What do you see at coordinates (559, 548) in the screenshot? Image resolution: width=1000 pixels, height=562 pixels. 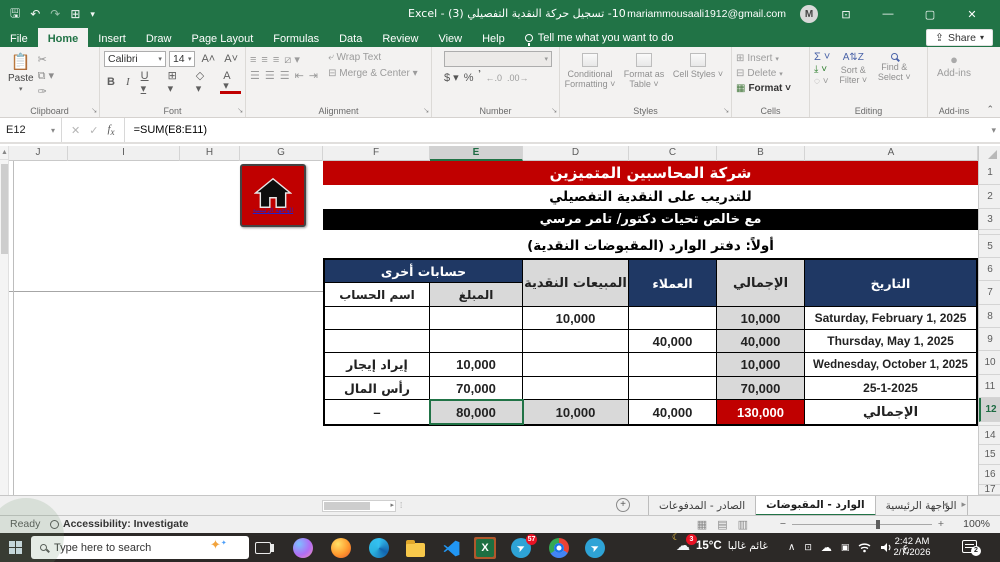 I see `chrome-icon` at bounding box center [559, 548].